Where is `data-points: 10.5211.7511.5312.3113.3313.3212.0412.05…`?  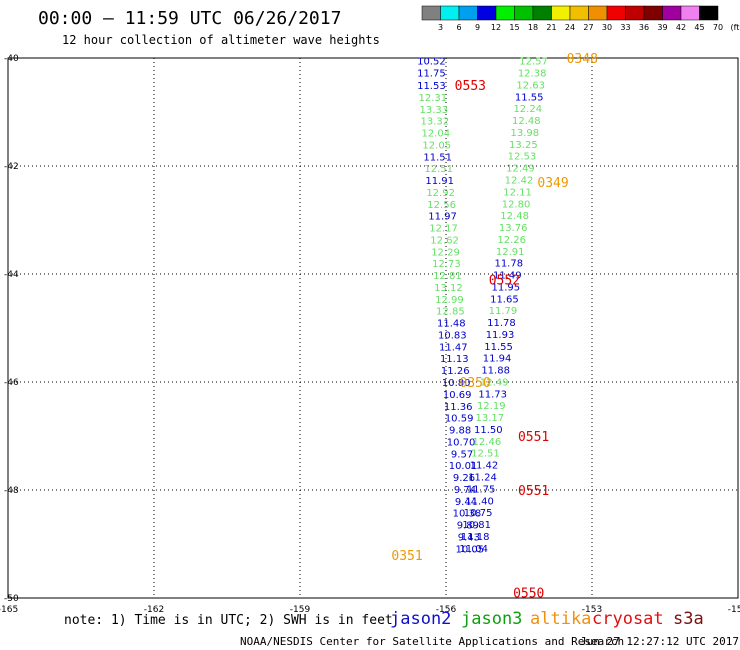
data-points: 10.5211.7511.5312.3113.3313.3212.0412.05… is located at coordinates (482, 306).